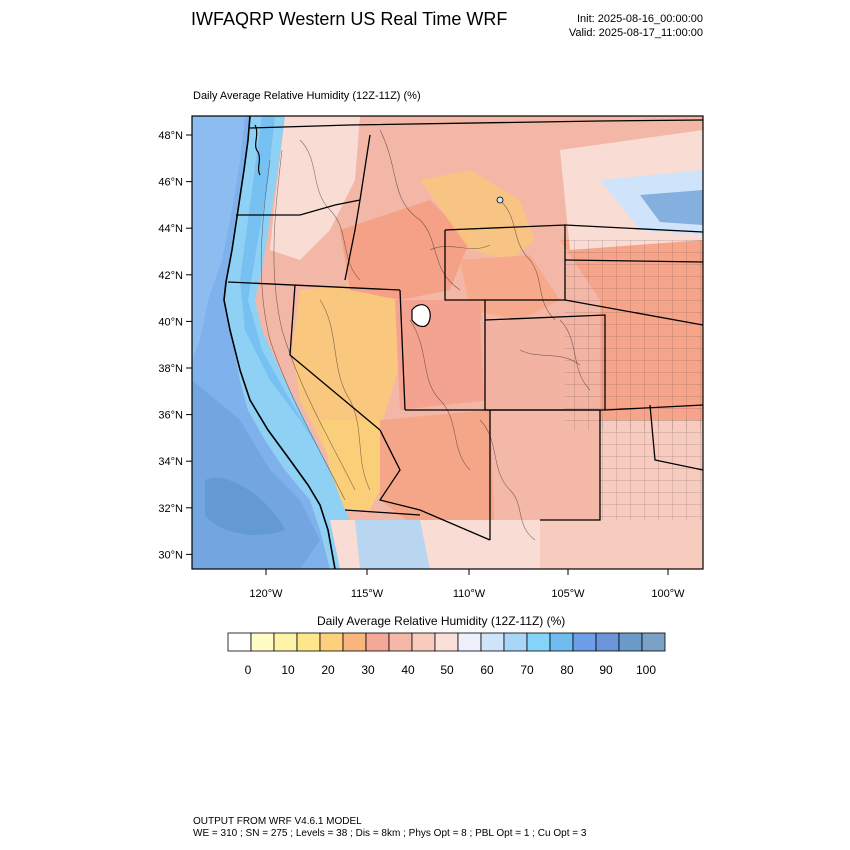 Image resolution: width=850 pixels, height=850 pixels. I want to click on northwest-interior, so click(315, 188).